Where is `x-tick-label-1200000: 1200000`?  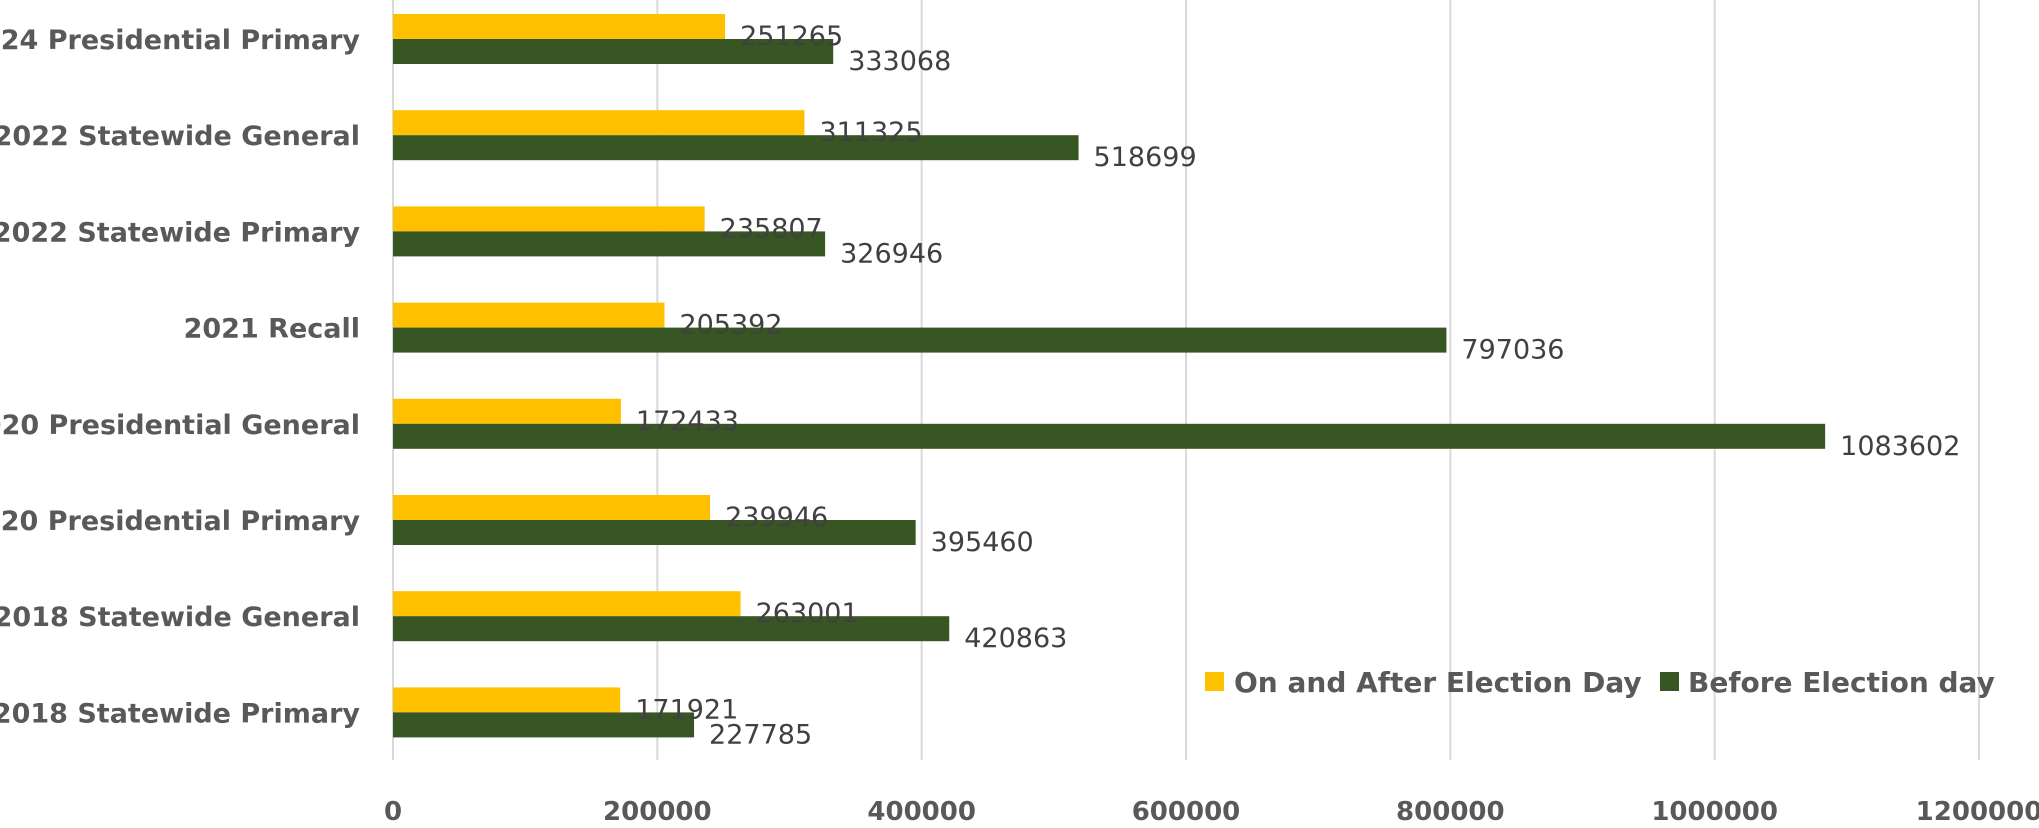
x-tick-label-1200000: 1200000 is located at coordinates (1977, 812).